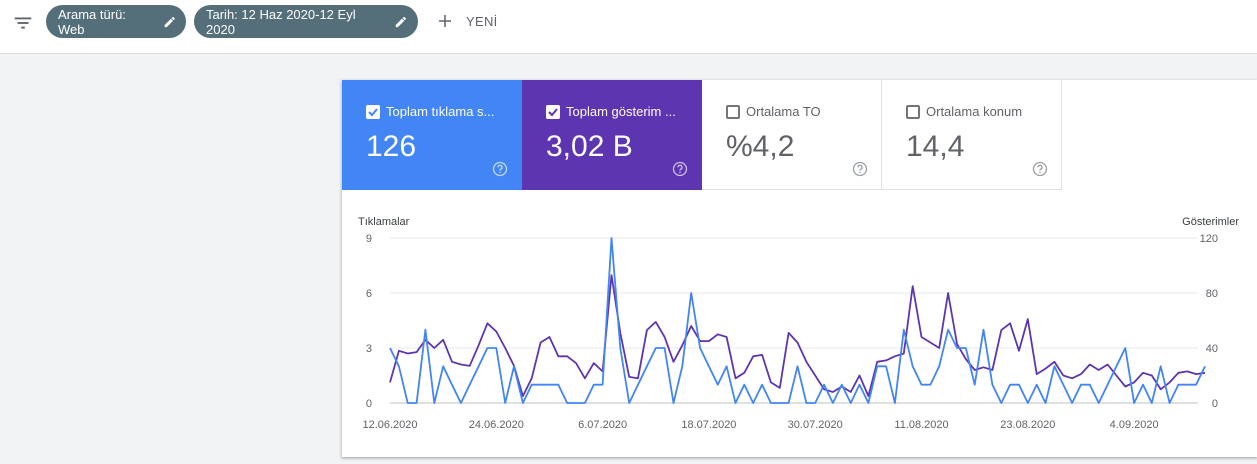  Describe the element at coordinates (369, 239) in the screenshot. I see `y-left-tick-label: 9` at that location.